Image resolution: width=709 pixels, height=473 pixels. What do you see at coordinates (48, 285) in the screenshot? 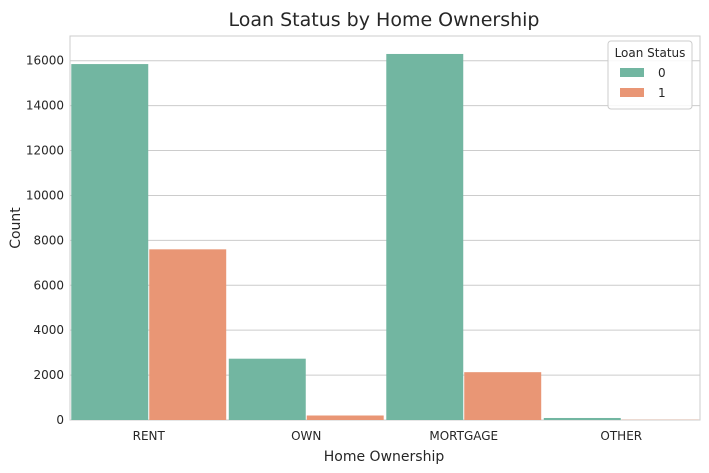
I see `y-tick-label: 6000` at bounding box center [48, 285].